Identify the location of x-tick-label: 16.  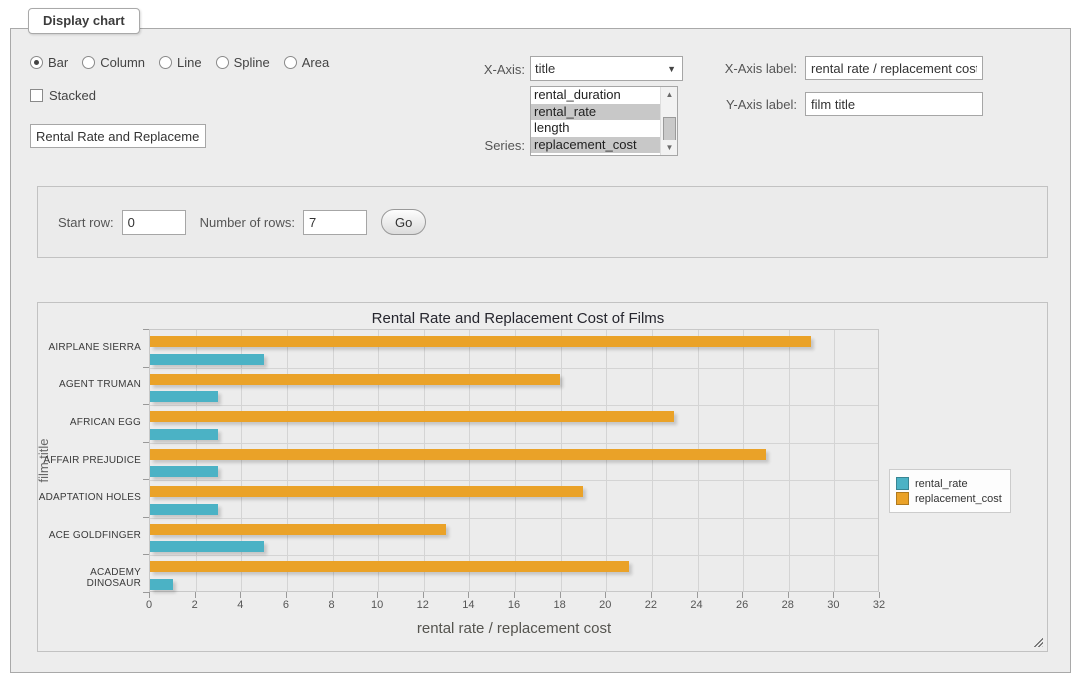
(514, 605).